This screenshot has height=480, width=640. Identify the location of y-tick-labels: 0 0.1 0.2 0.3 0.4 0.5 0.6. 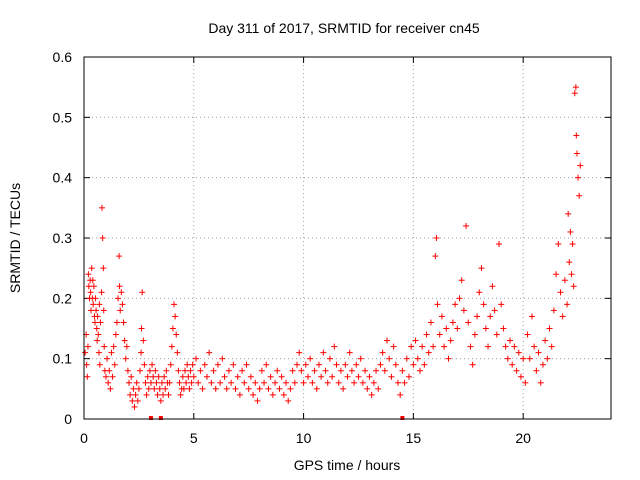
(63, 238).